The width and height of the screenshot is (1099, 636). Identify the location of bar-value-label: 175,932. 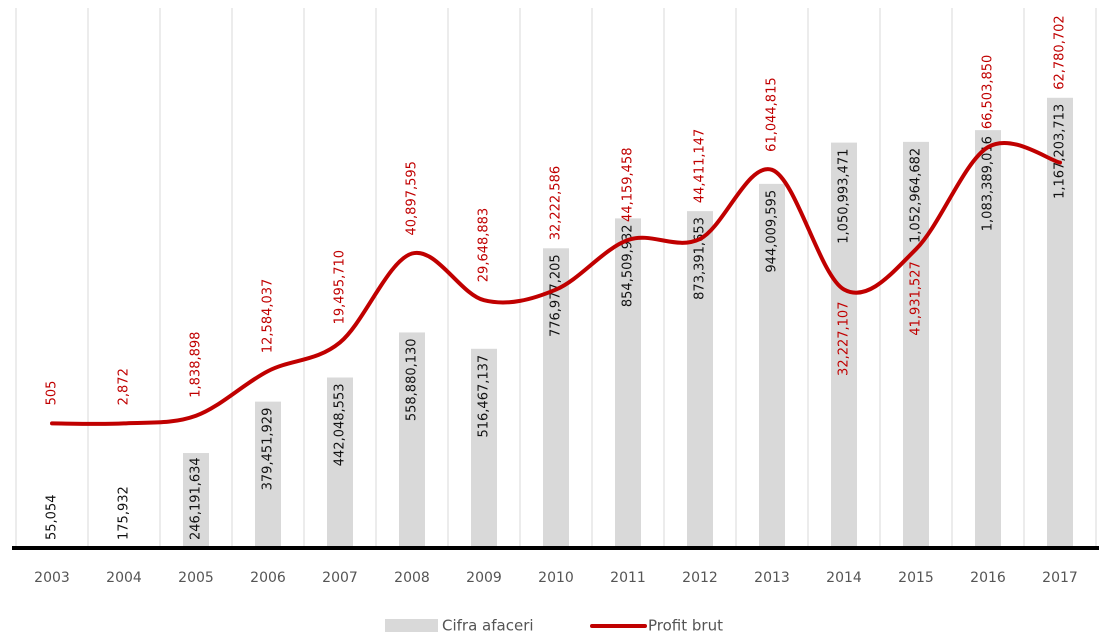
(124, 513).